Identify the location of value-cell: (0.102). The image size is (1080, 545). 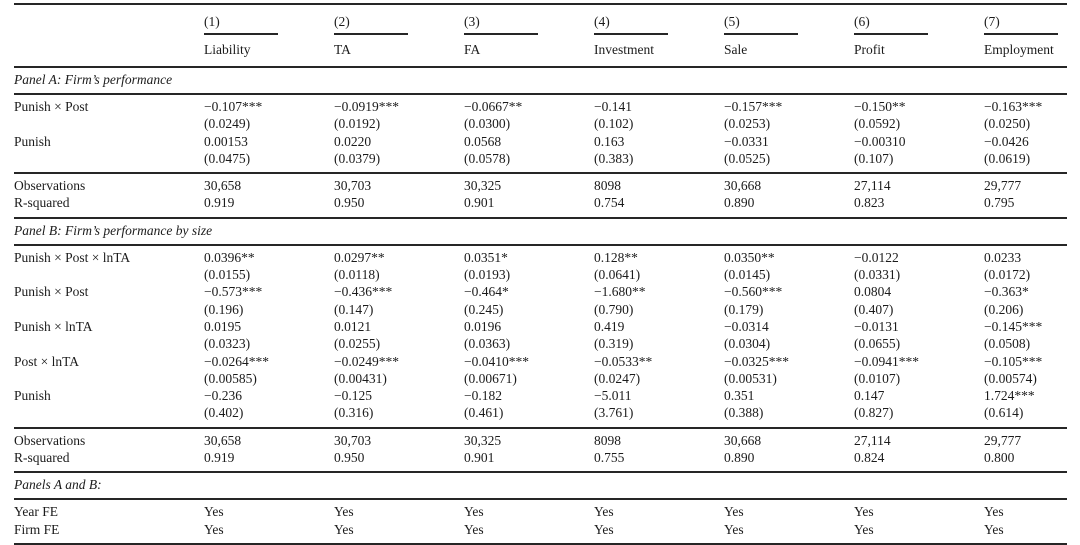
(614, 124).